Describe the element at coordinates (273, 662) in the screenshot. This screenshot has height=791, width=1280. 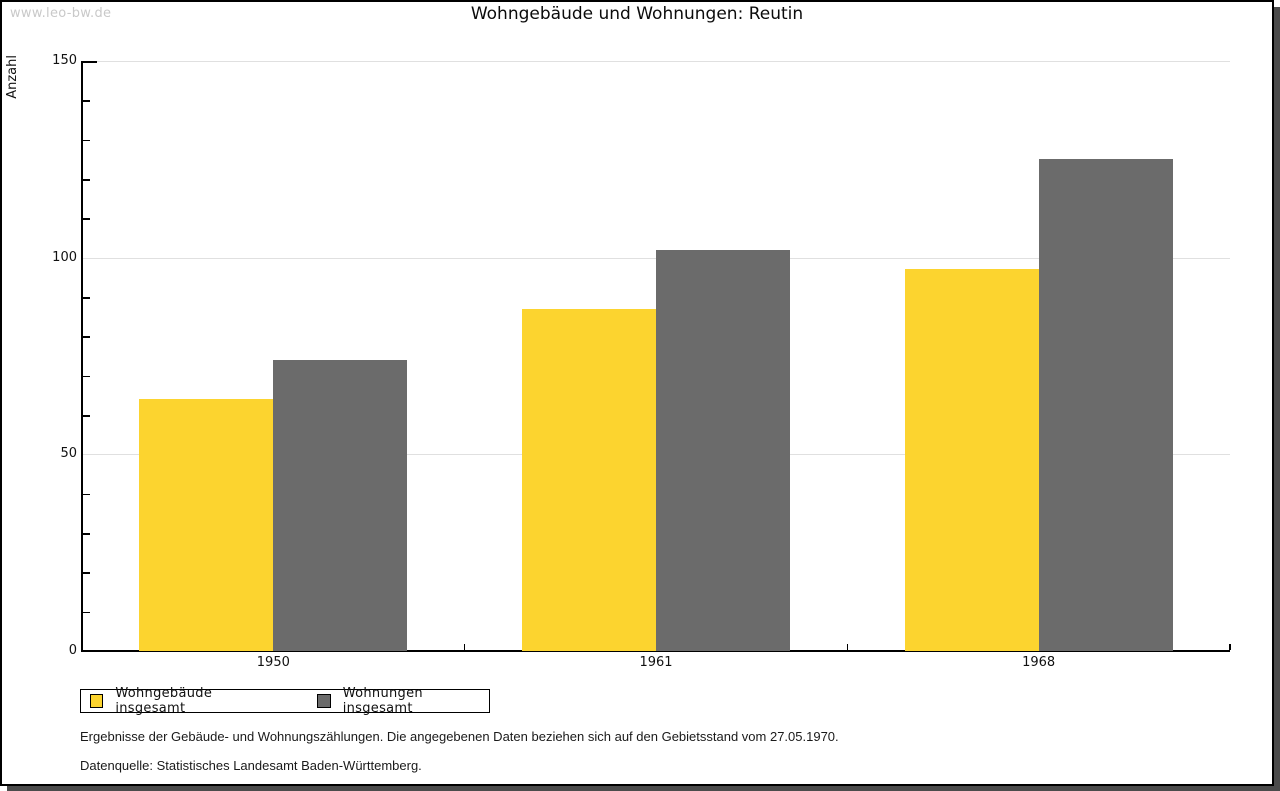
I see `x-tick-label-1950: 1950` at that location.